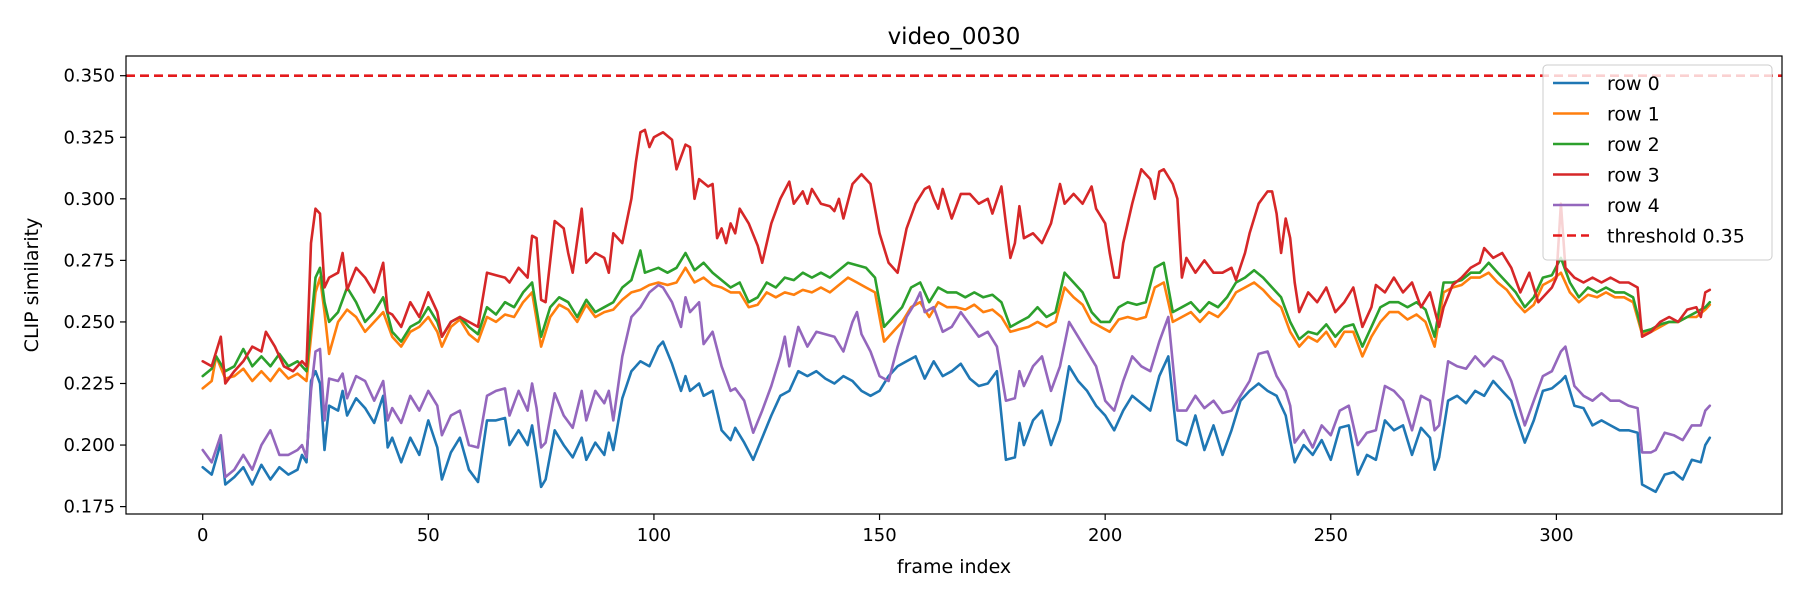 The width and height of the screenshot is (1800, 600). I want to click on legend-label: threshold 0.35, so click(1676, 237).